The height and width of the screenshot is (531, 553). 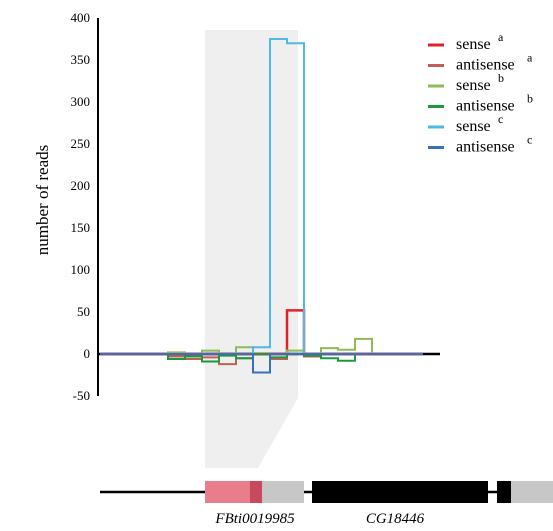 What do you see at coordinates (256, 492) in the screenshot?
I see `te-utr-overlap-box` at bounding box center [256, 492].